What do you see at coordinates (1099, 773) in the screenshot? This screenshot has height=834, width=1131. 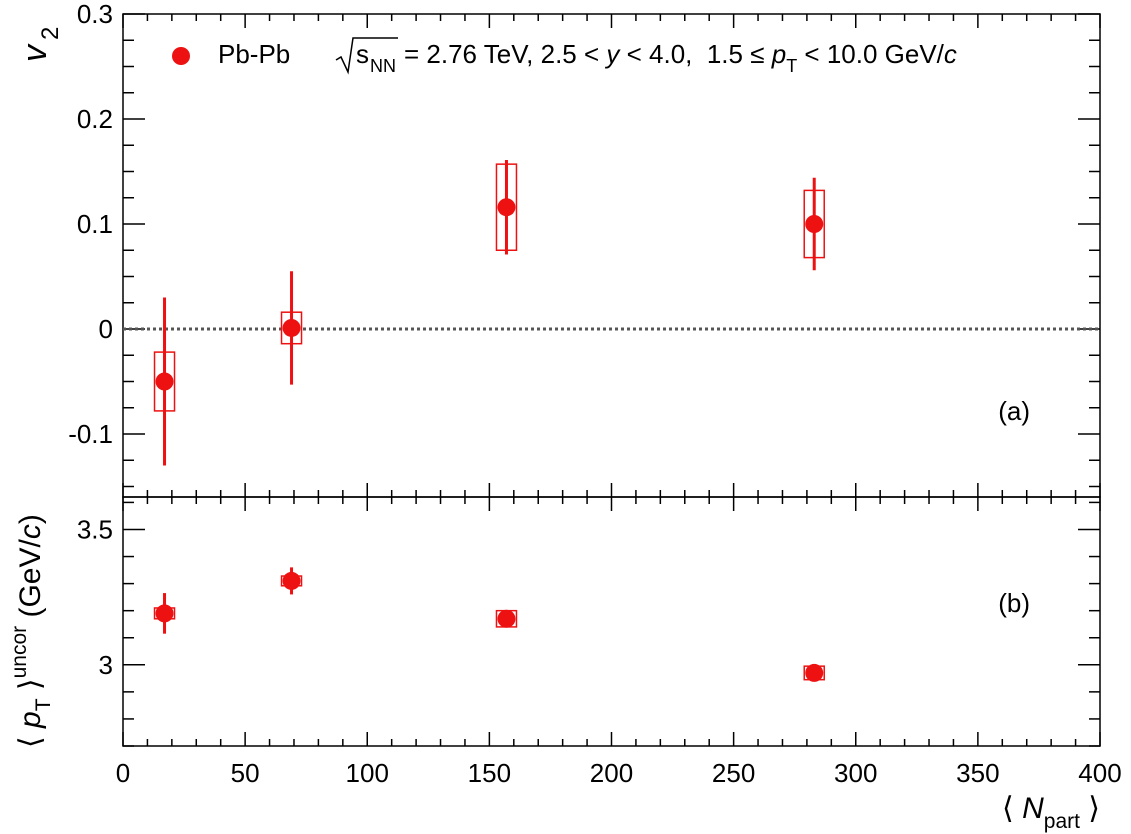 I see `x-tick-label: 400` at bounding box center [1099, 773].